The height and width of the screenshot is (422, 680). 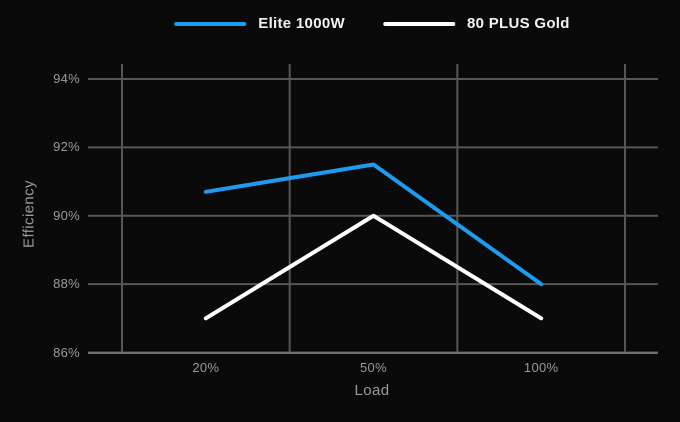 I want to click on y-tick-label: 88%, so click(x=66, y=284).